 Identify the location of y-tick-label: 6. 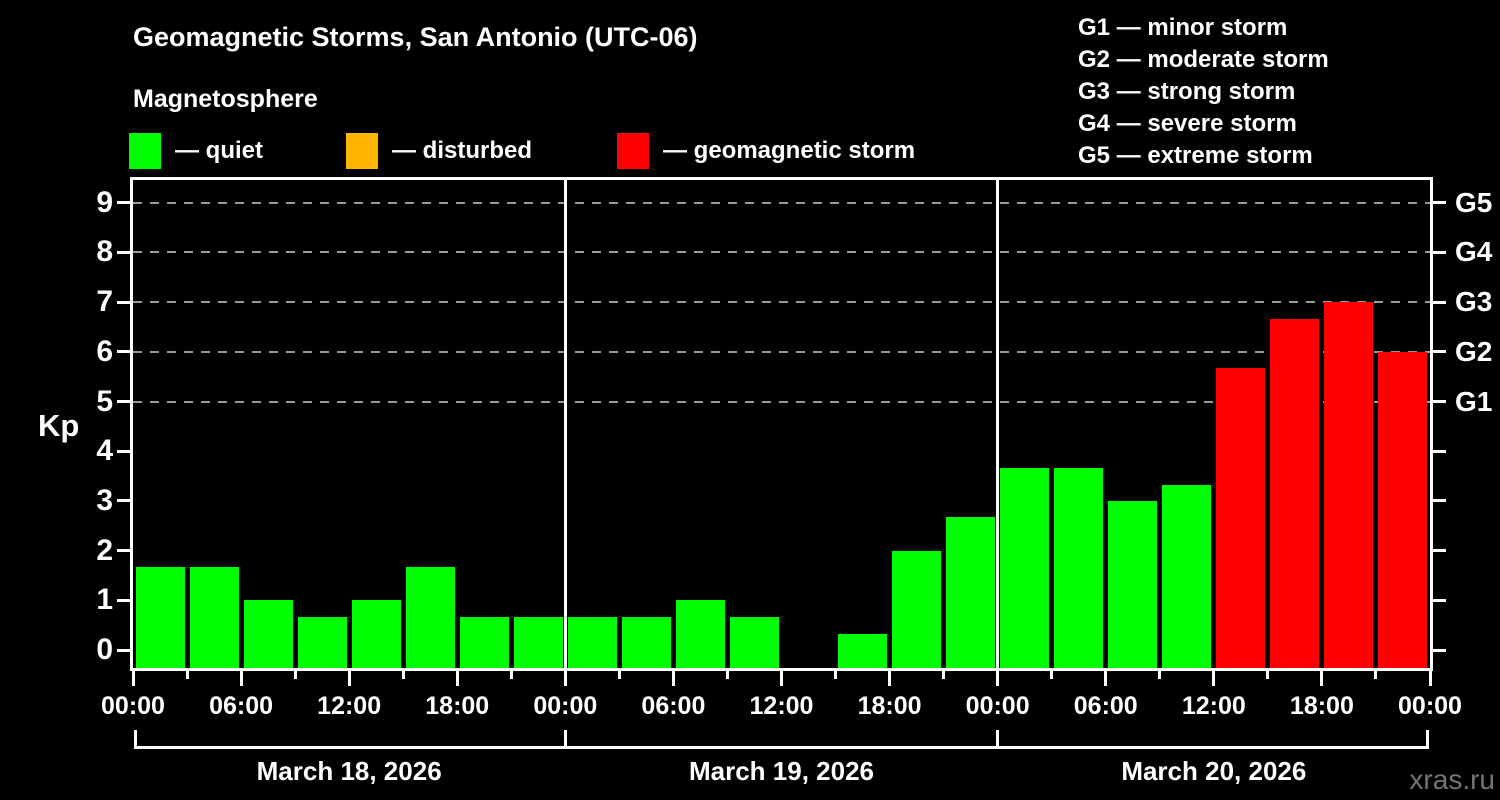
(104, 351).